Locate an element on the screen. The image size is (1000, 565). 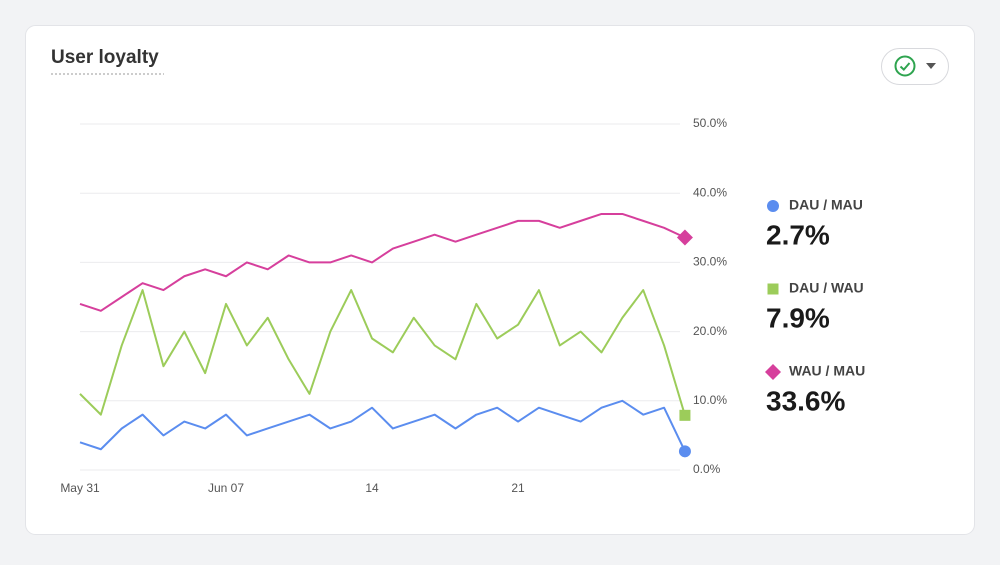
x-tick-label: 14 is located at coordinates (372, 488).